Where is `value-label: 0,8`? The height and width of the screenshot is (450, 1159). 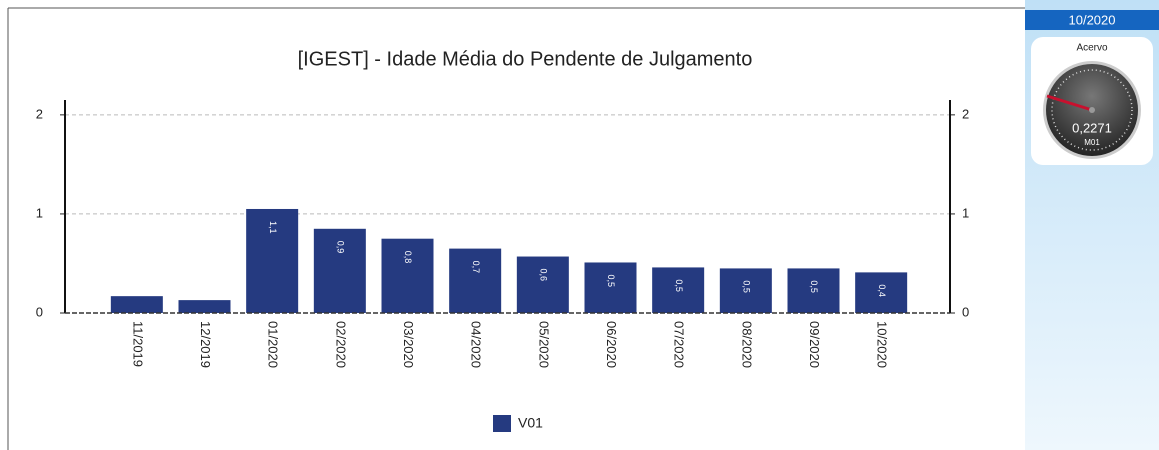 value-label: 0,8 is located at coordinates (408, 257).